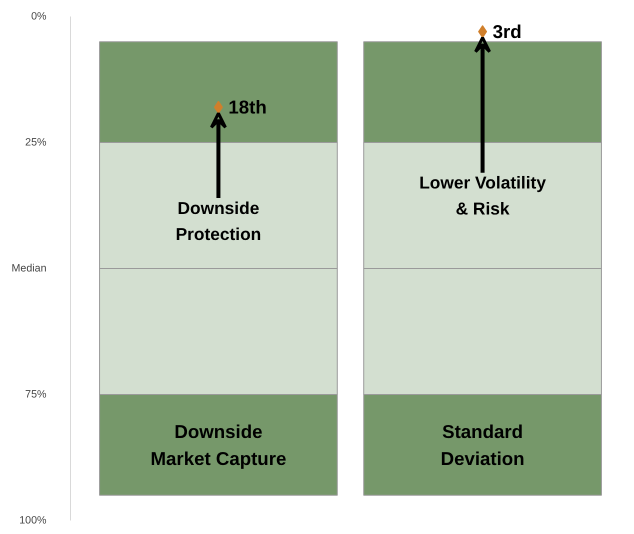 The width and height of the screenshot is (634, 534). What do you see at coordinates (218, 445) in the screenshot?
I see `x-tick-label: Downside Market Capture` at bounding box center [218, 445].